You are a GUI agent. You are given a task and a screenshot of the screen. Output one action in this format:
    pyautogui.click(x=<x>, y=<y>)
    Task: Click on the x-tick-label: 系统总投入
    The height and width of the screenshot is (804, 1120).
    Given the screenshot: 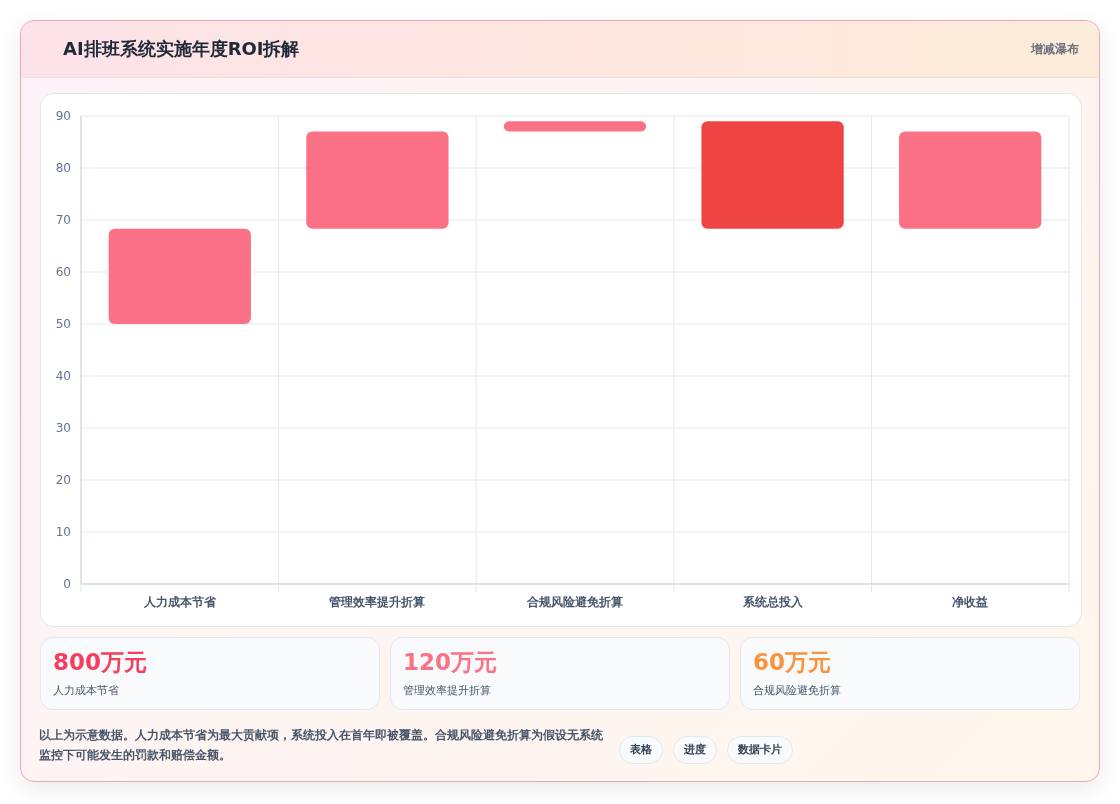 What is the action you would take?
    pyautogui.click(x=772, y=602)
    